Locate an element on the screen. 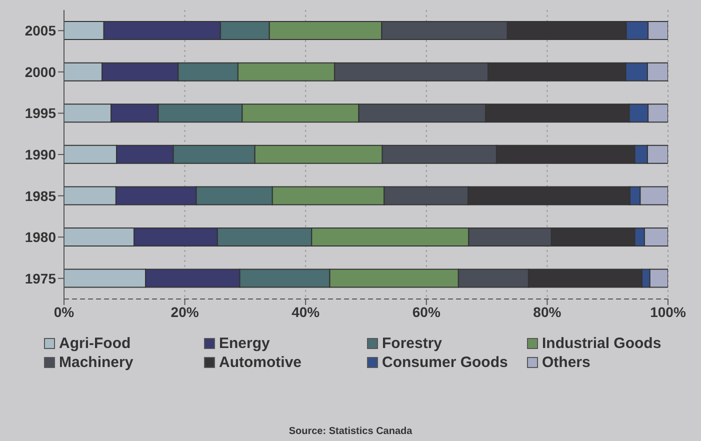  legend-label: Automotive is located at coordinates (260, 362).